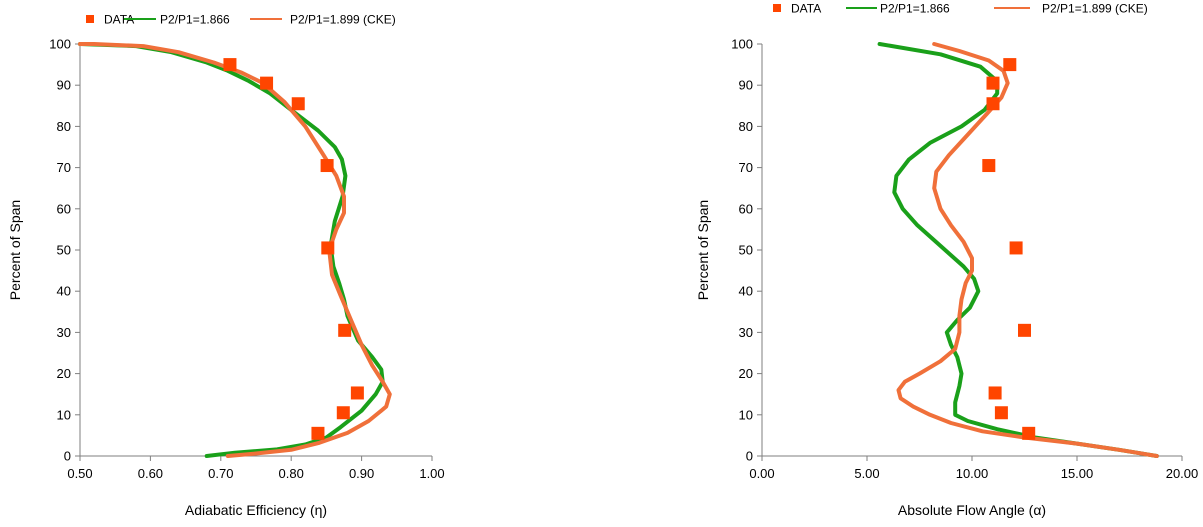  Describe the element at coordinates (866, 473) in the screenshot. I see `x-tick-label: 5.00` at that location.